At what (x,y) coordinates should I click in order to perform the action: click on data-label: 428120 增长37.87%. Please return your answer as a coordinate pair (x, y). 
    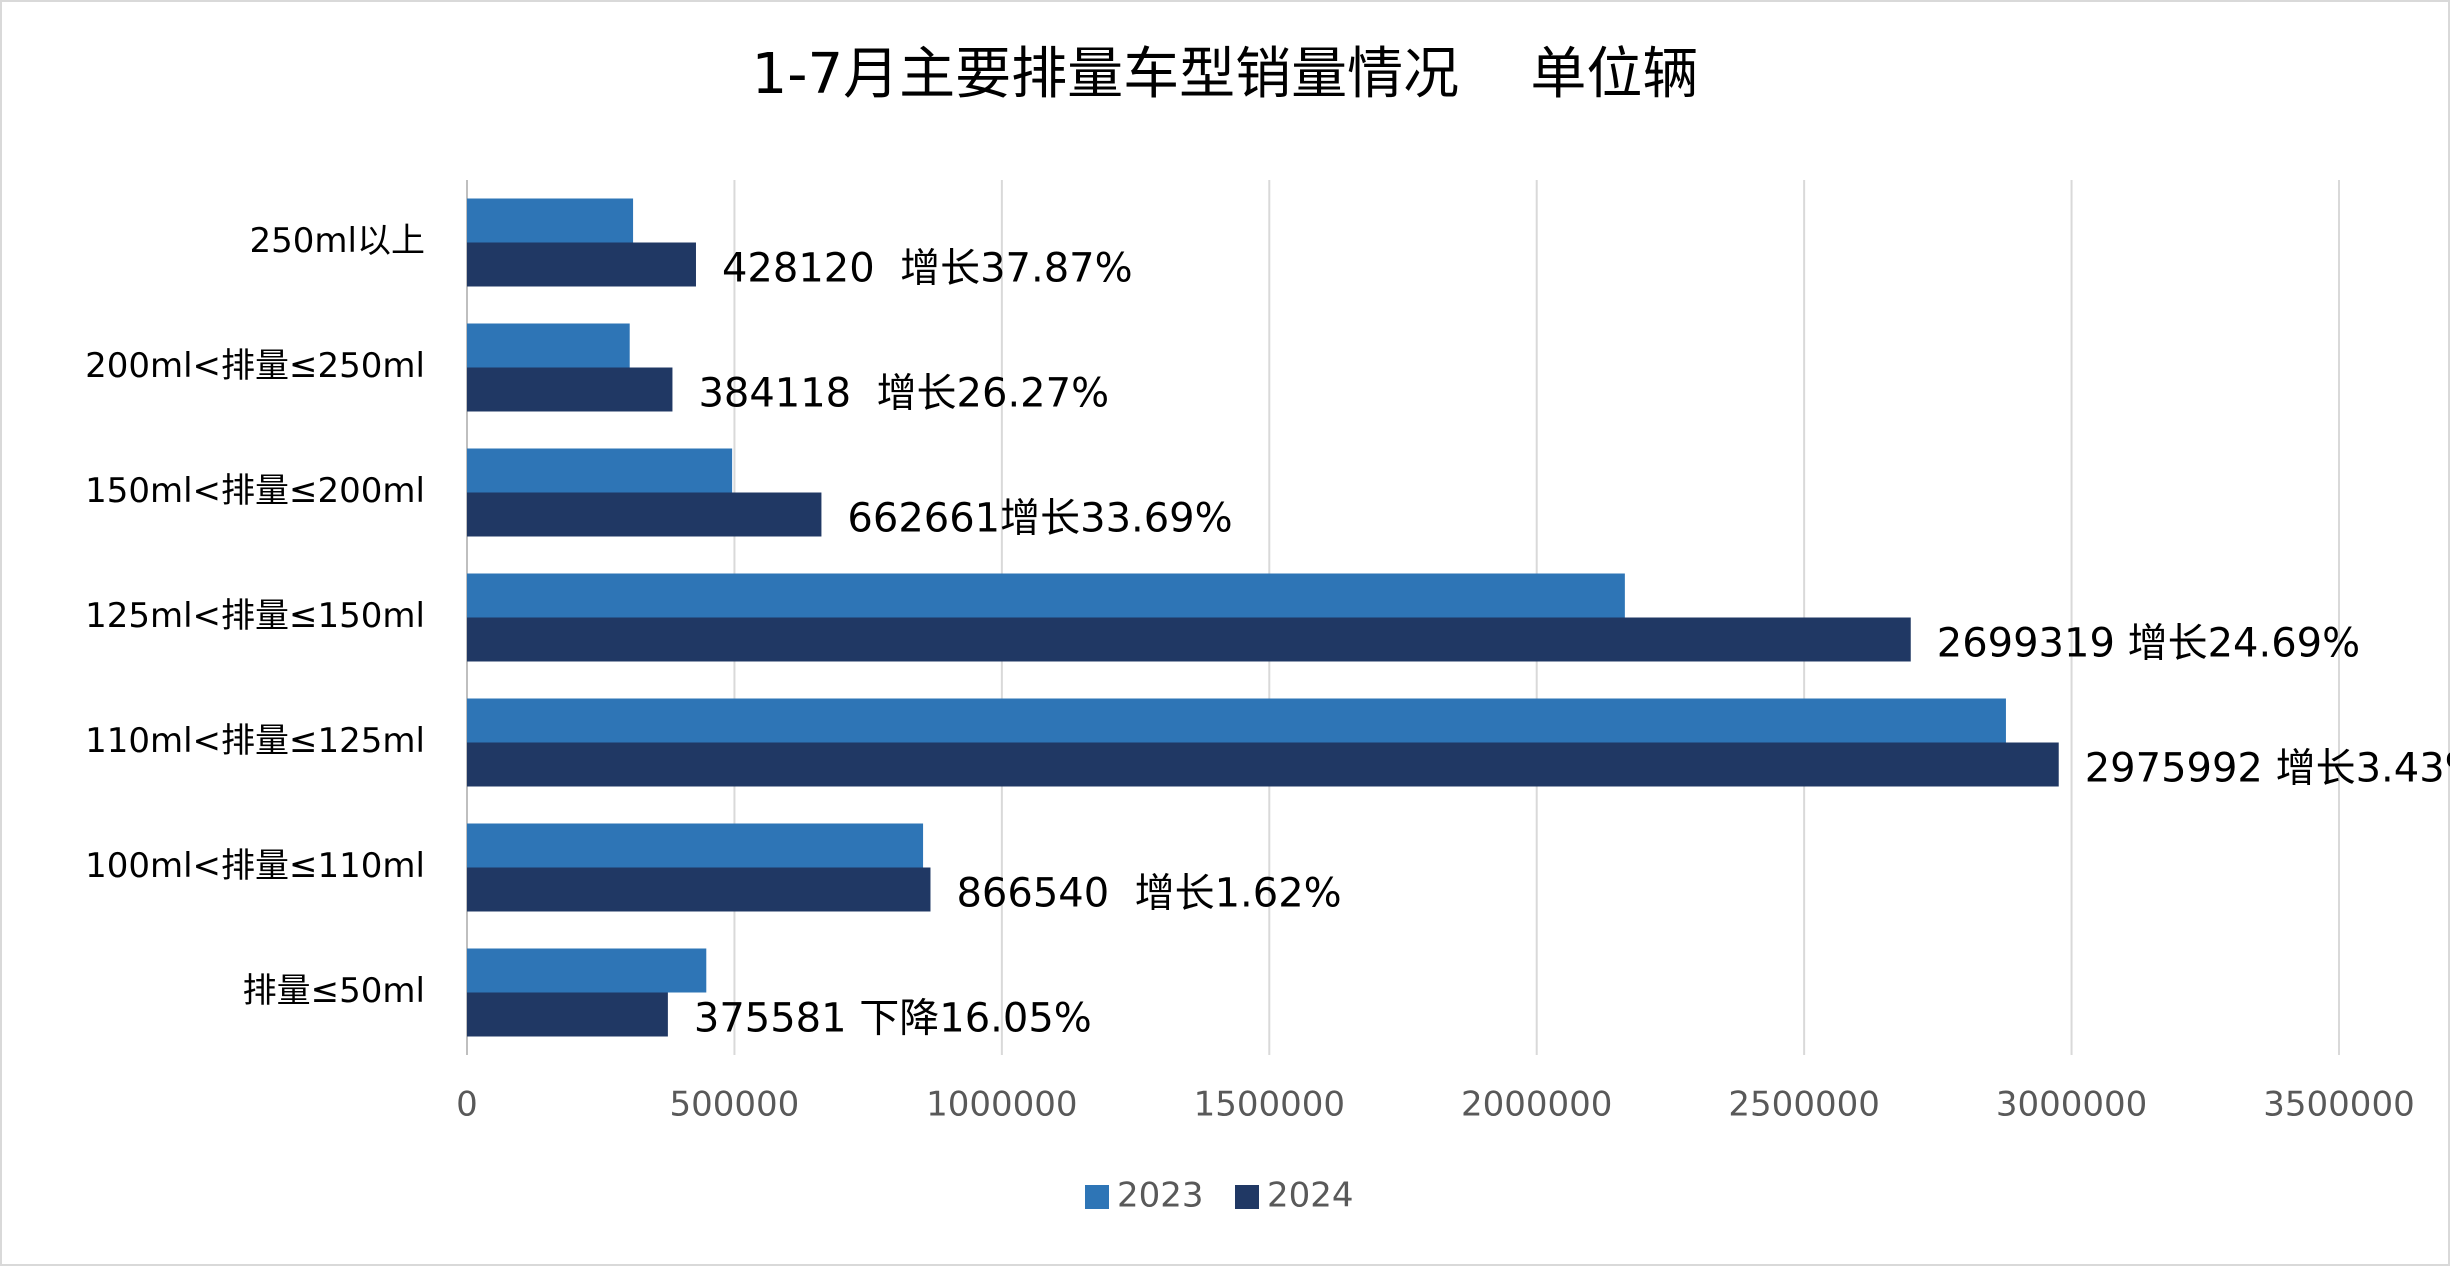
    Looking at the image, I should click on (927, 269).